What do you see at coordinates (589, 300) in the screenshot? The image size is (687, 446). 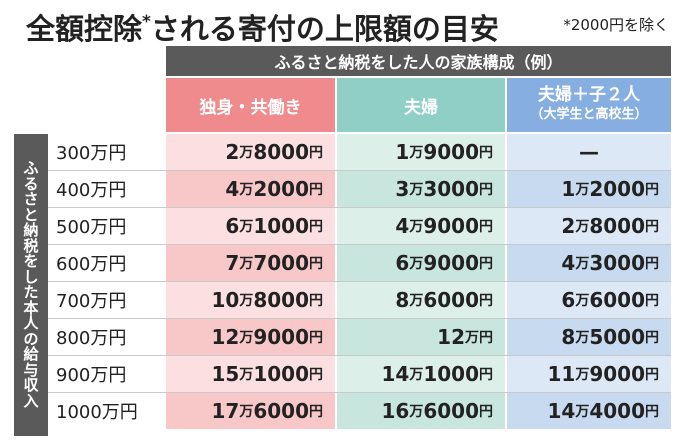 I see `limit-value-cell: 6 万 6000 円` at bounding box center [589, 300].